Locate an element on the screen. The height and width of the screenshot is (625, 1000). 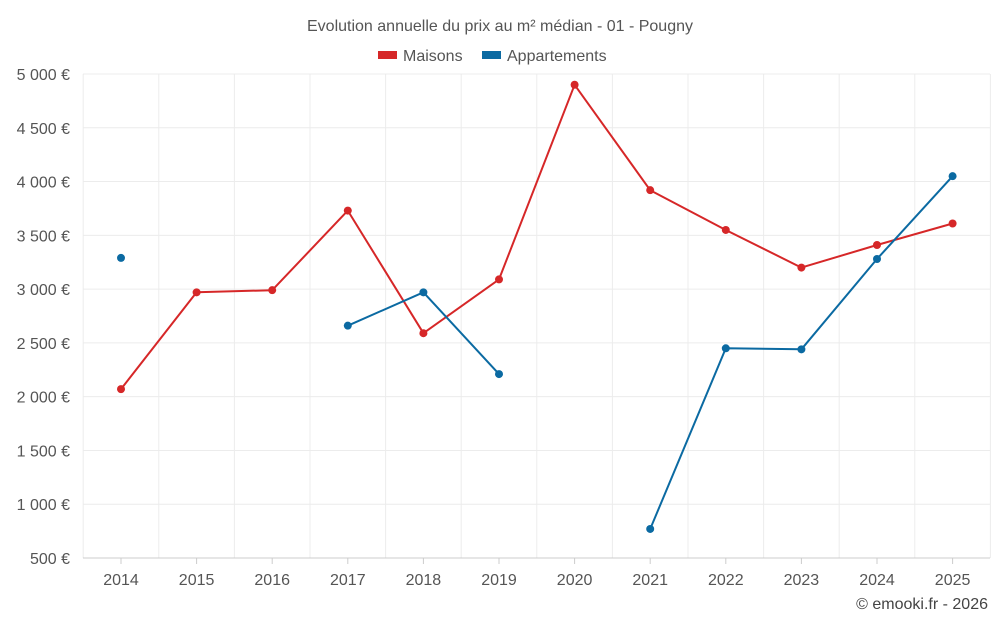
legend-label-appartements: Appartements is located at coordinates (557, 56).